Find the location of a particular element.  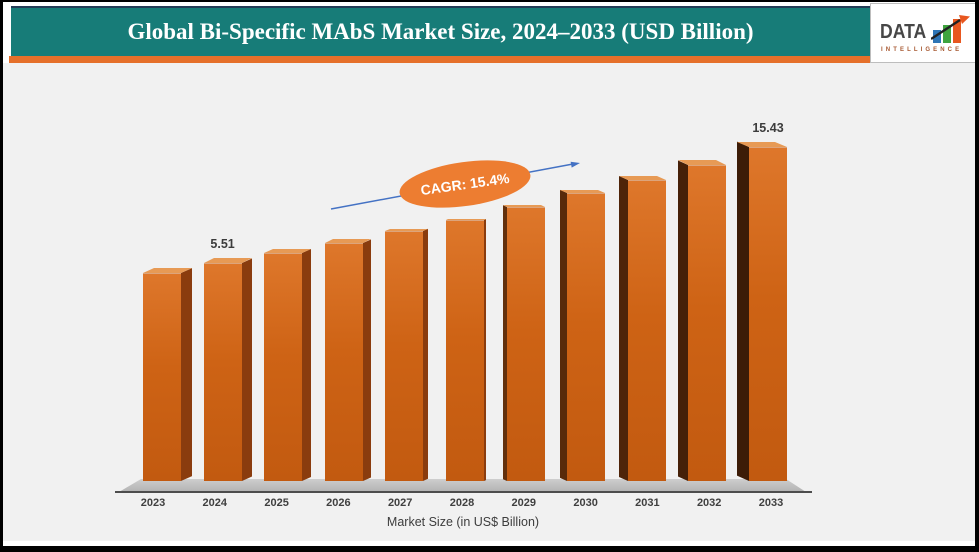

bar-2025 is located at coordinates (288, 364).